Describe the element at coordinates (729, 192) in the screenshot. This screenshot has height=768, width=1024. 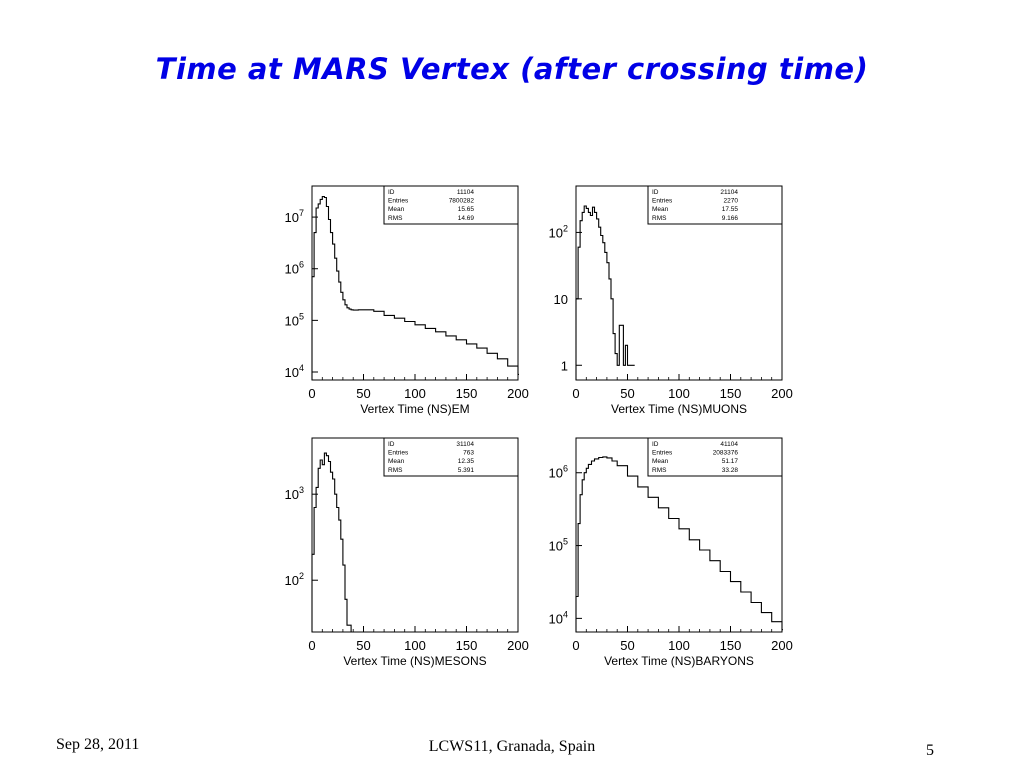
I see `stats-value: 21104` at that location.